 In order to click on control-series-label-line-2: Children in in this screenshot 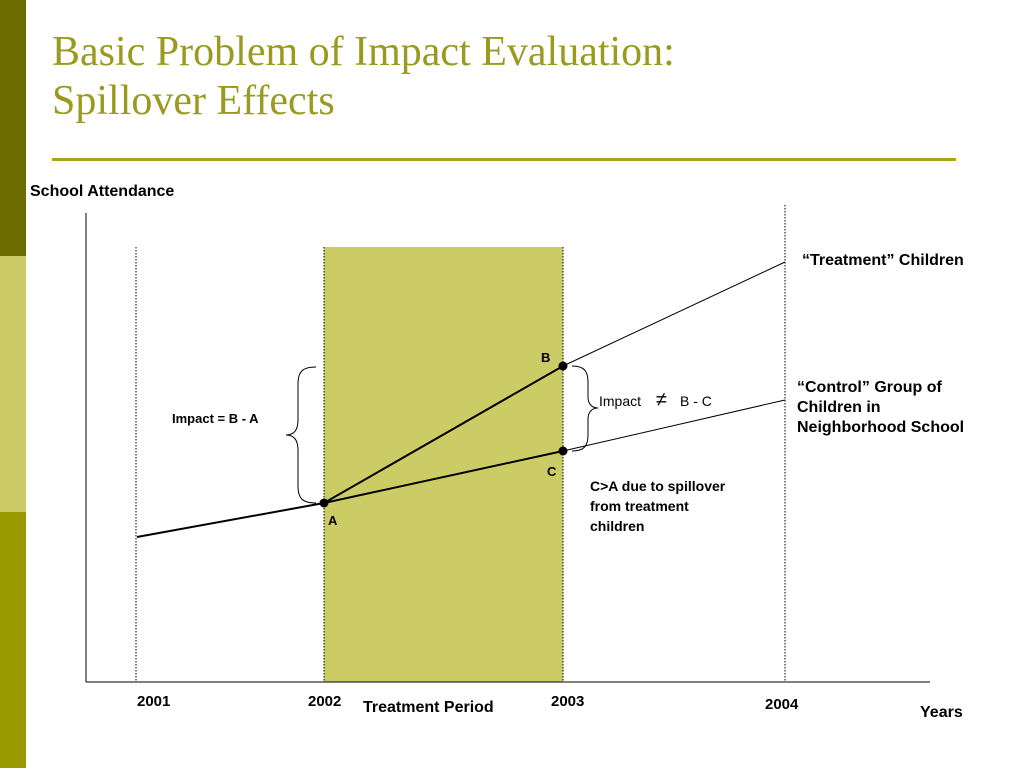, I will do `click(839, 407)`.